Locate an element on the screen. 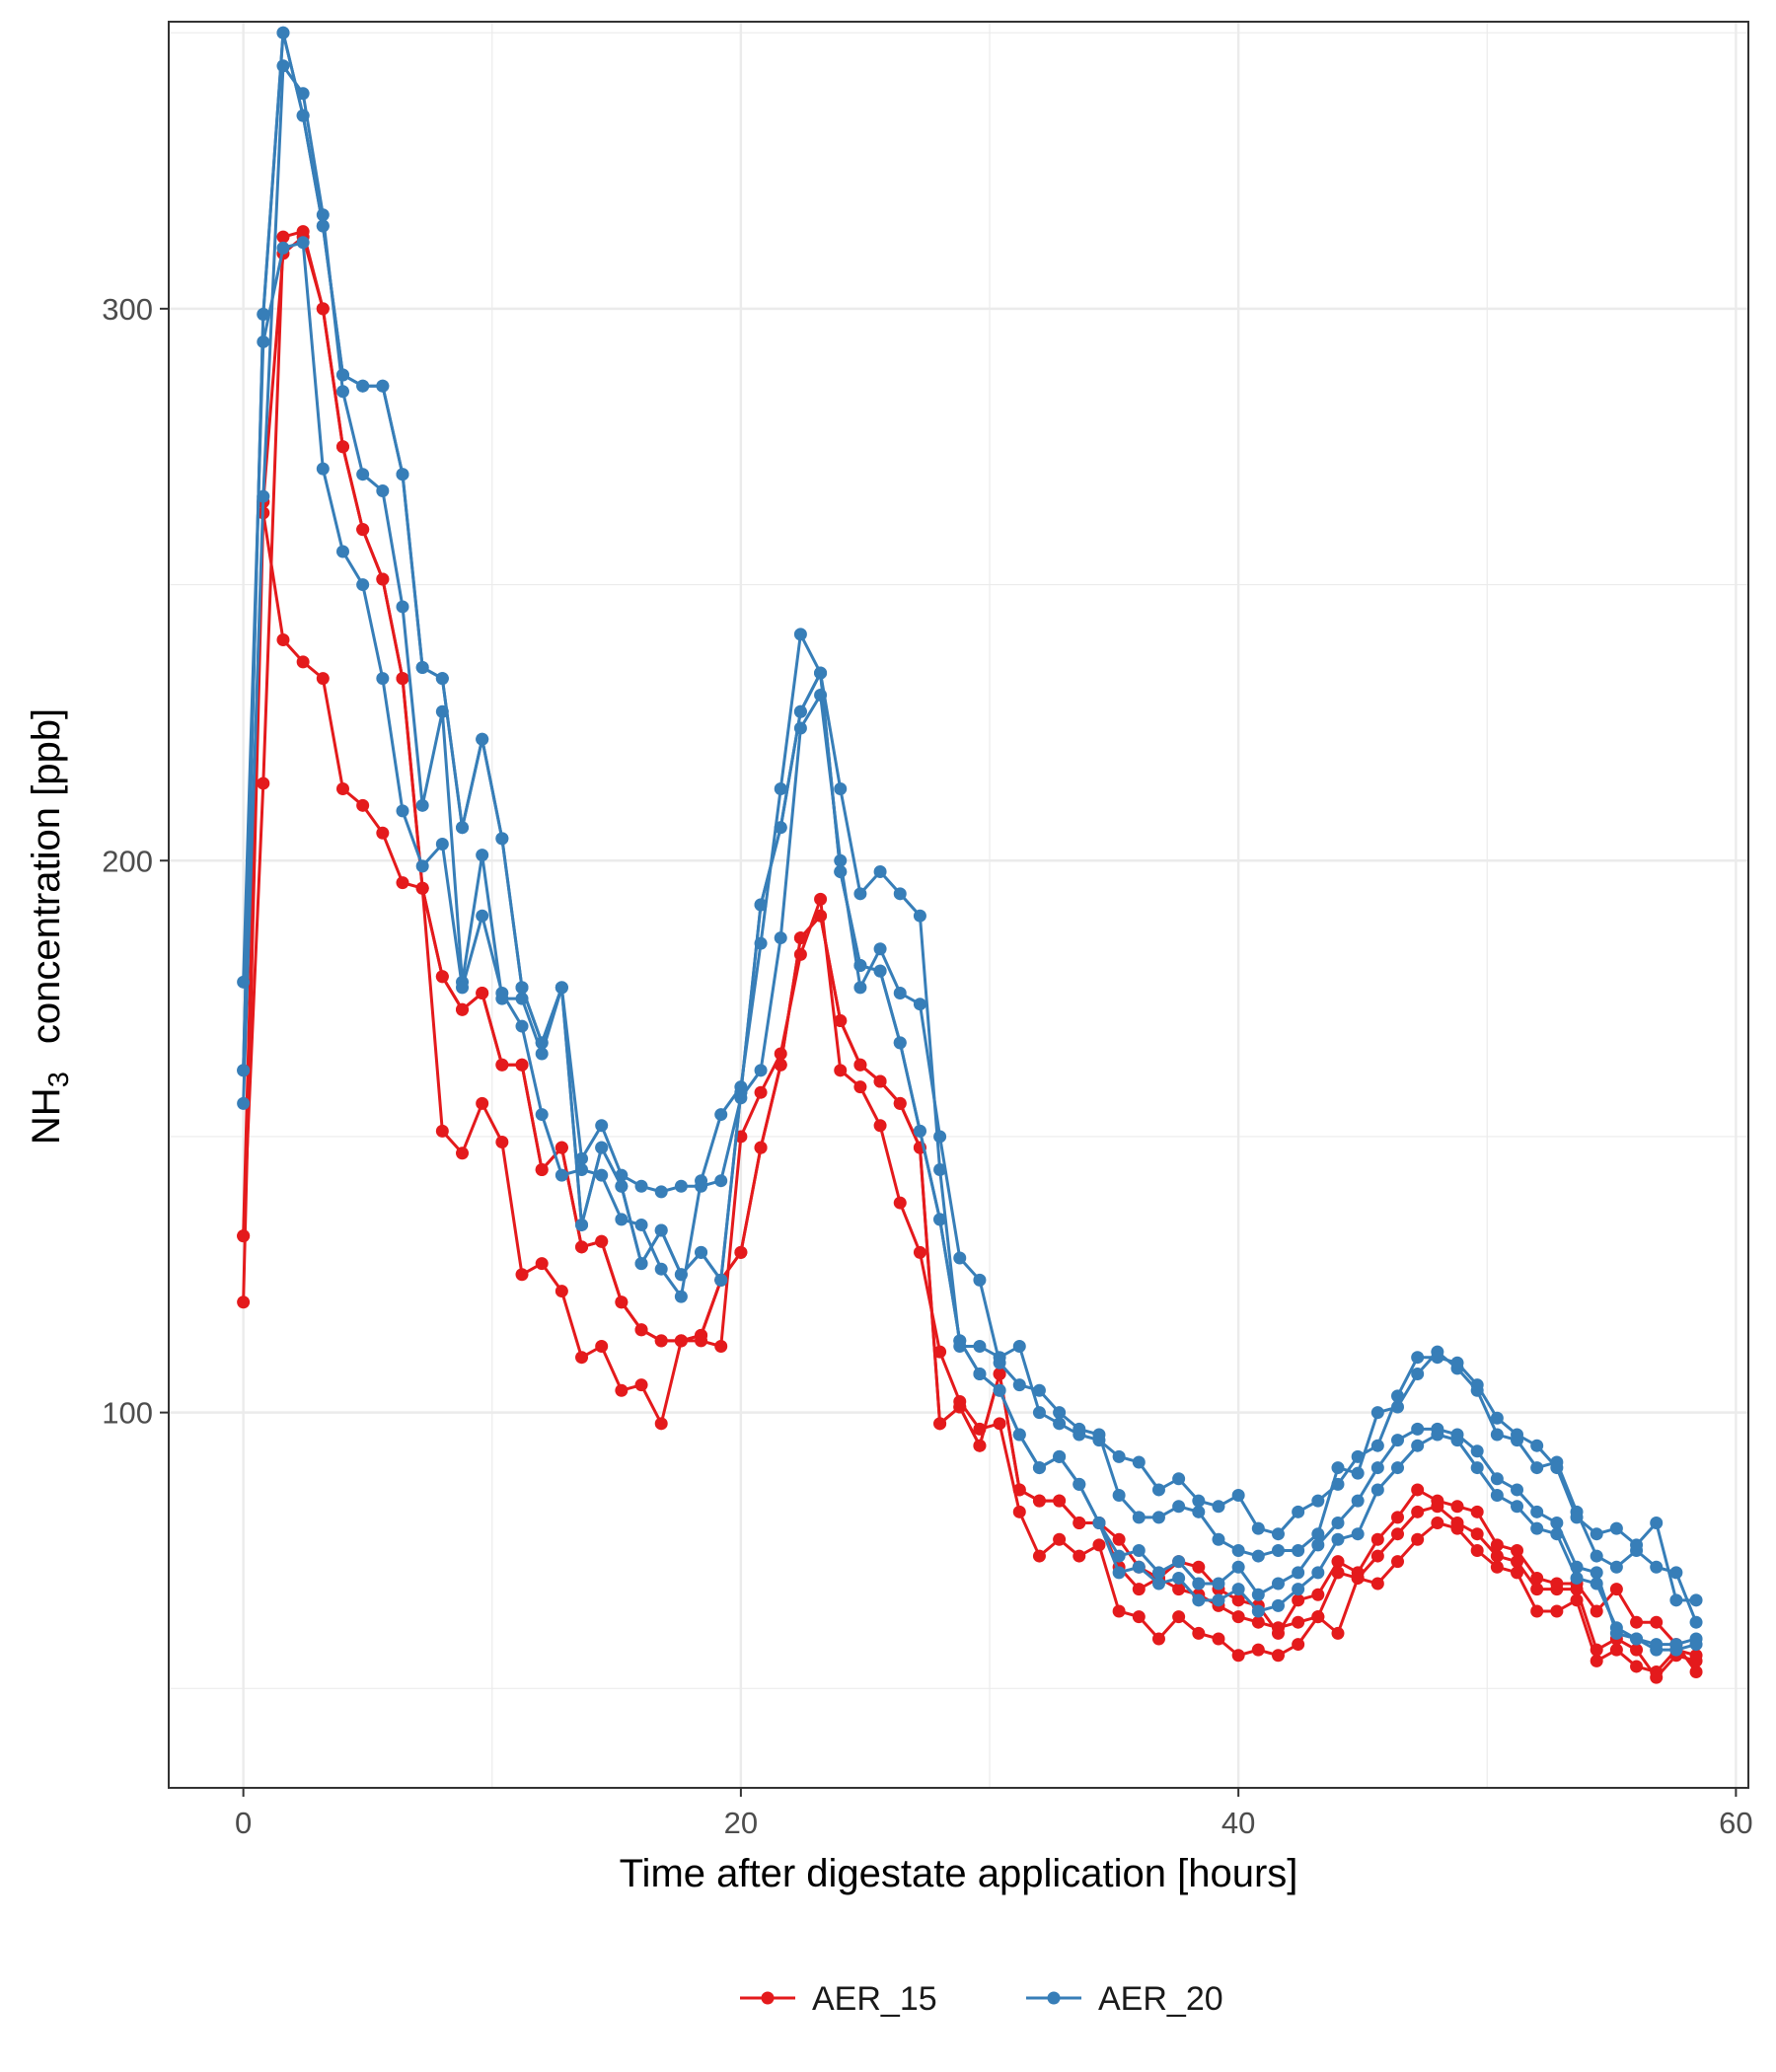  x-tick-label: 40 is located at coordinates (1238, 1823).